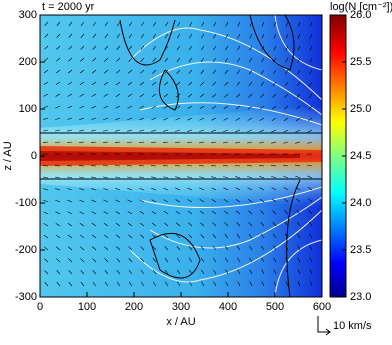 The width and height of the screenshot is (392, 345). I want to click on y-tick-label: 0, so click(34, 156).